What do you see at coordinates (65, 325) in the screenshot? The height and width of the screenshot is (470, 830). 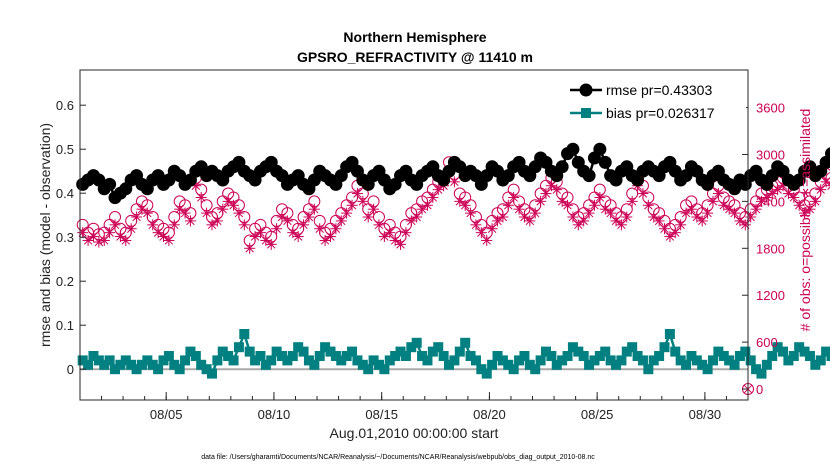 I see `y-tick-label: 0.1` at bounding box center [65, 325].